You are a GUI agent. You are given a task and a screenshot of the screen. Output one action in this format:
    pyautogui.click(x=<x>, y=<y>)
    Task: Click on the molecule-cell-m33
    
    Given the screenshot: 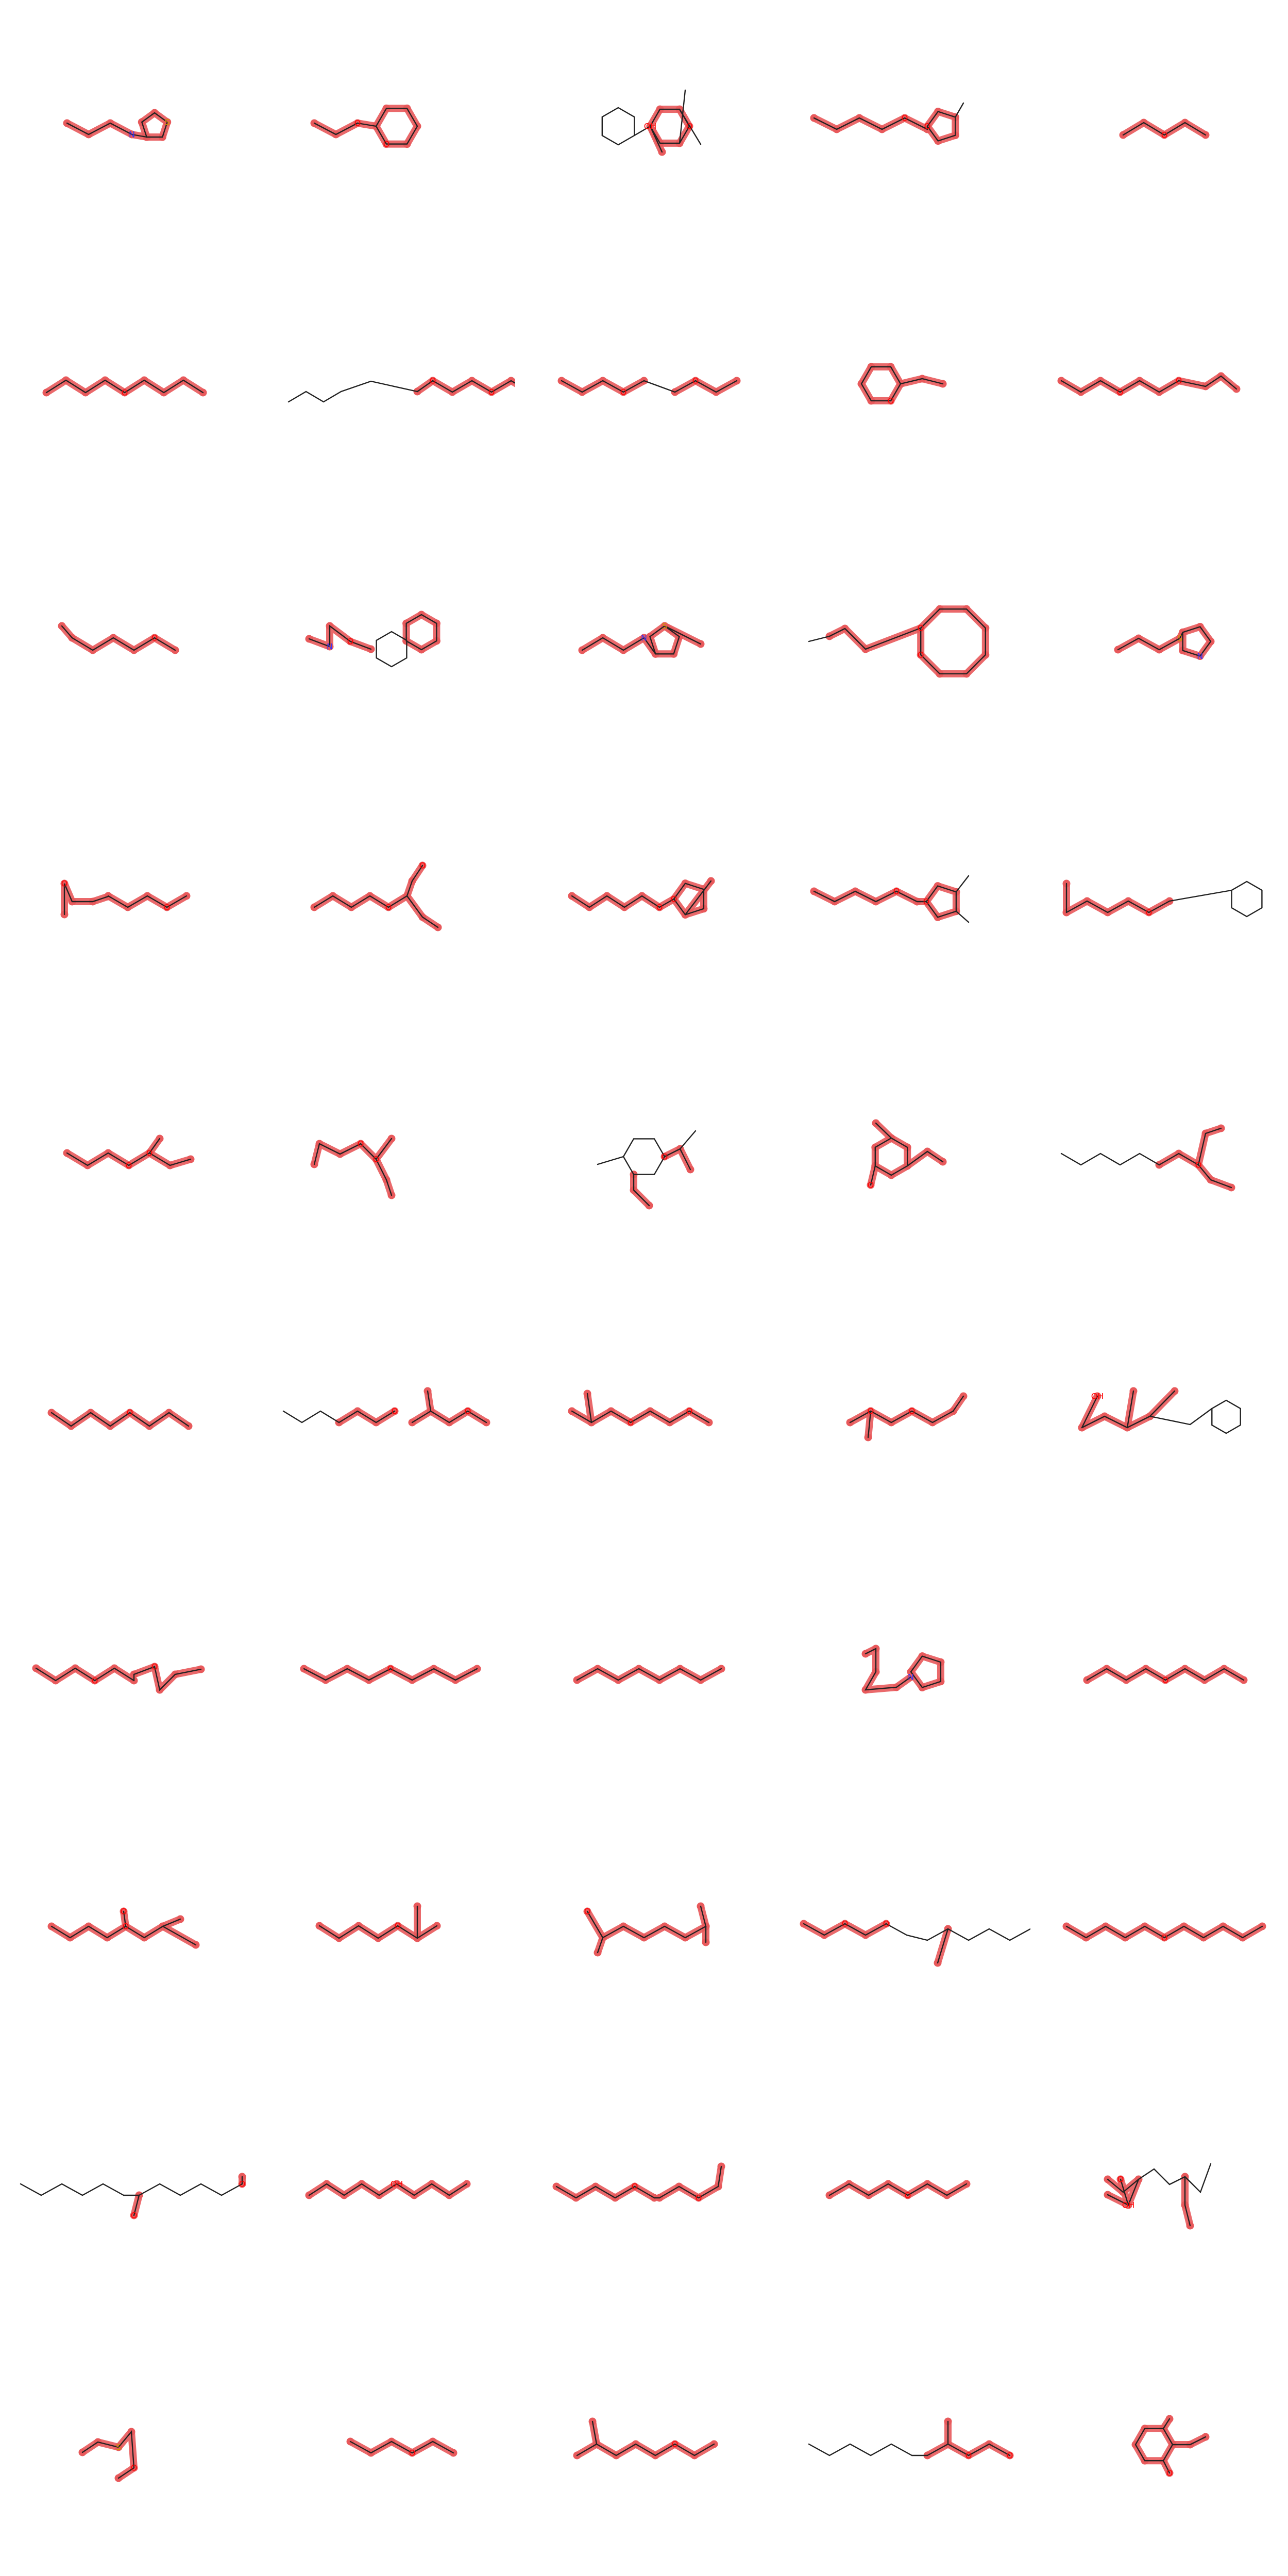 What is the action you would take?
    pyautogui.click(x=644, y=1674)
    